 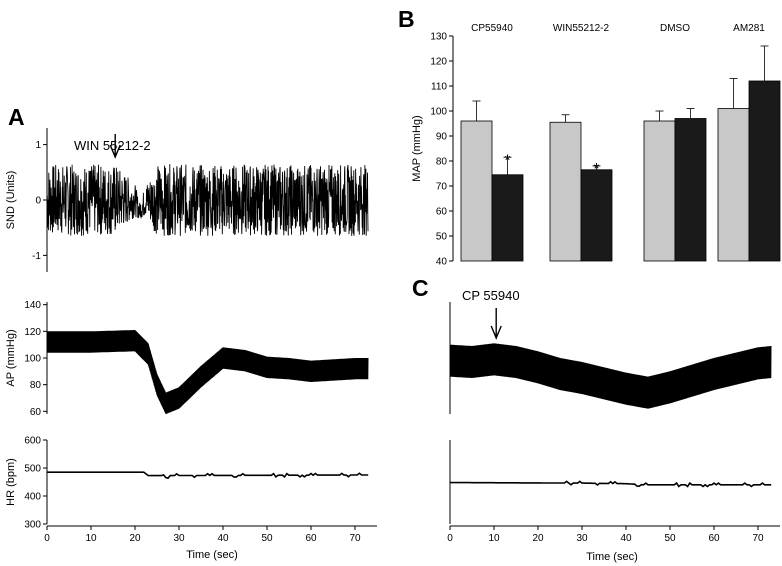 I want to click on bar-y-axis-label: MAP (mmHg), so click(x=417, y=148).